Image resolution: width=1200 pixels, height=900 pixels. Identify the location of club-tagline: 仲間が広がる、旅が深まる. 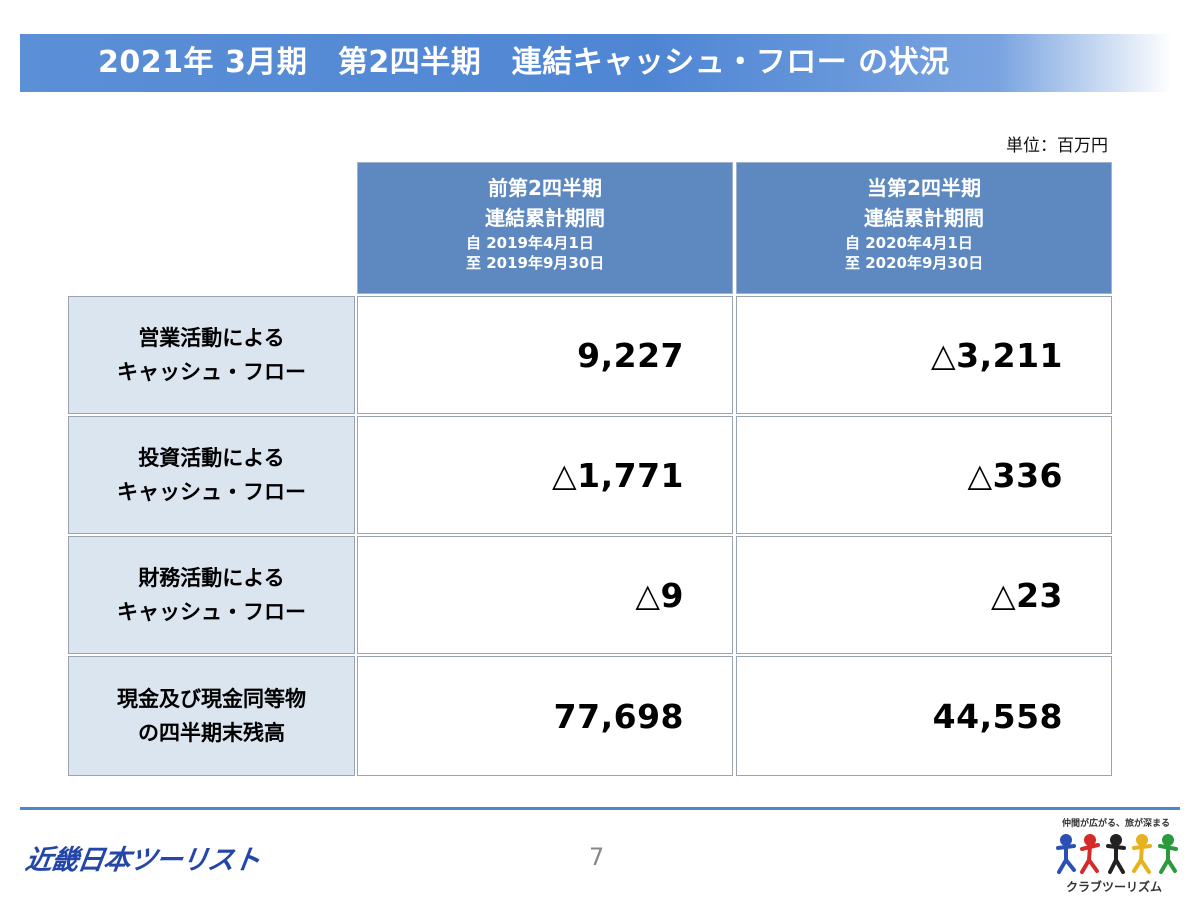
(1116, 824).